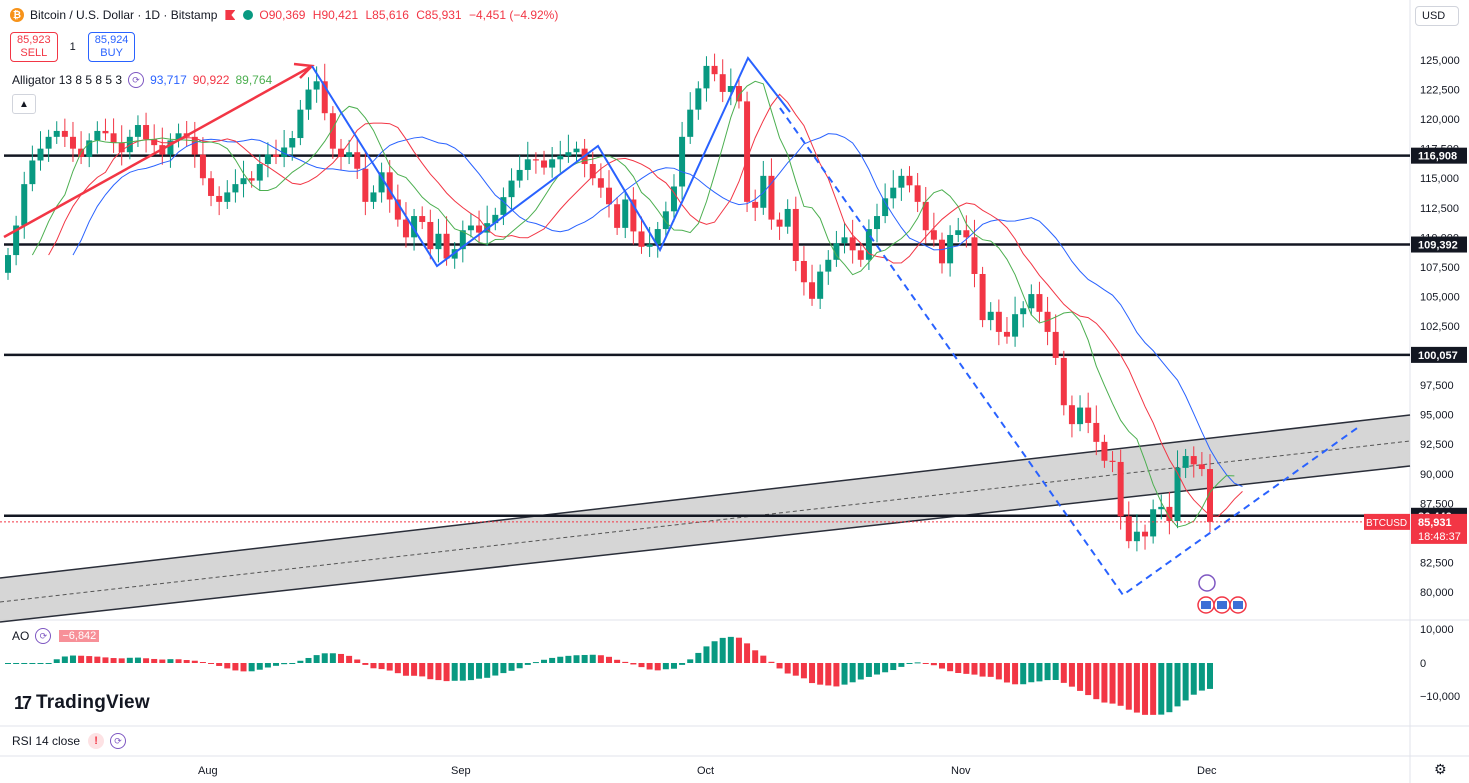 The image size is (1469, 783). What do you see at coordinates (111, 47) in the screenshot?
I see `buy-button: 85,924 BUY` at bounding box center [111, 47].